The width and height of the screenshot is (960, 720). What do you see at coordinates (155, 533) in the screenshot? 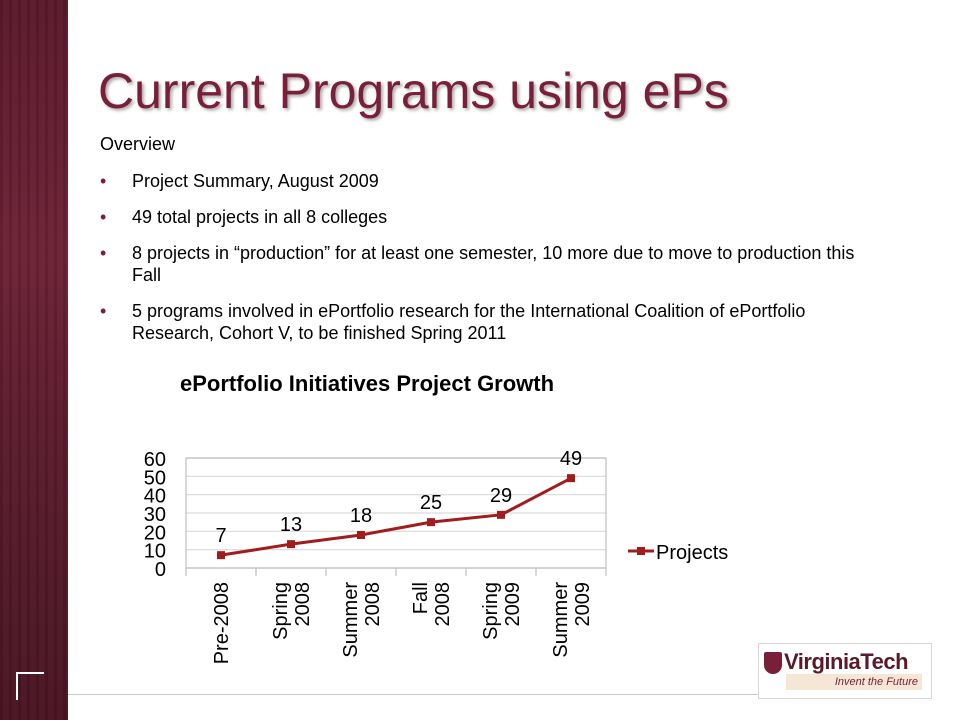
I see `y-tick-label: 20` at bounding box center [155, 533].